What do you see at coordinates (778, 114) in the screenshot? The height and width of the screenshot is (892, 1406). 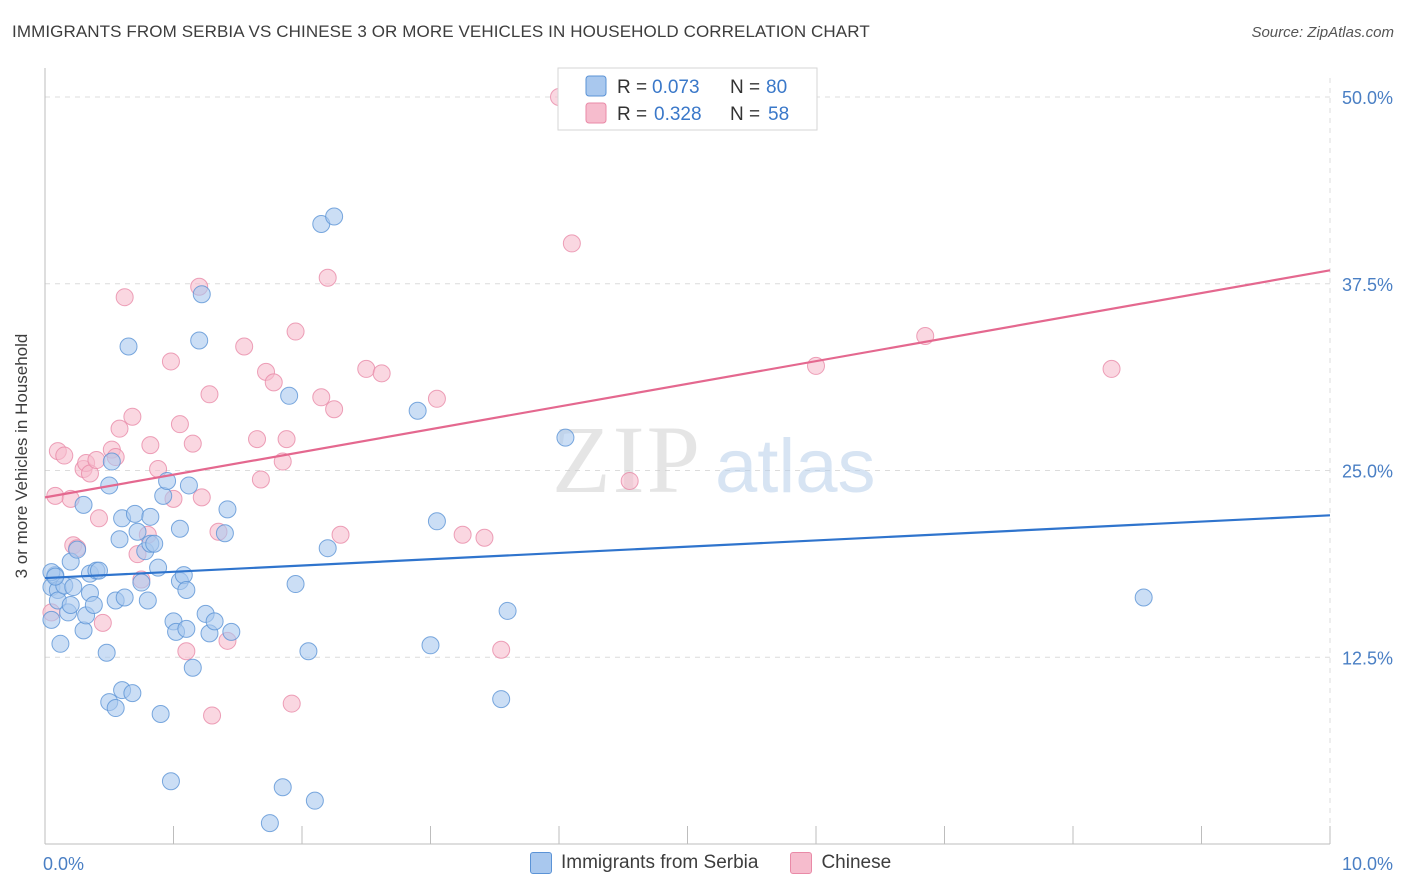 I see `legend-n-value: 58` at bounding box center [778, 114].